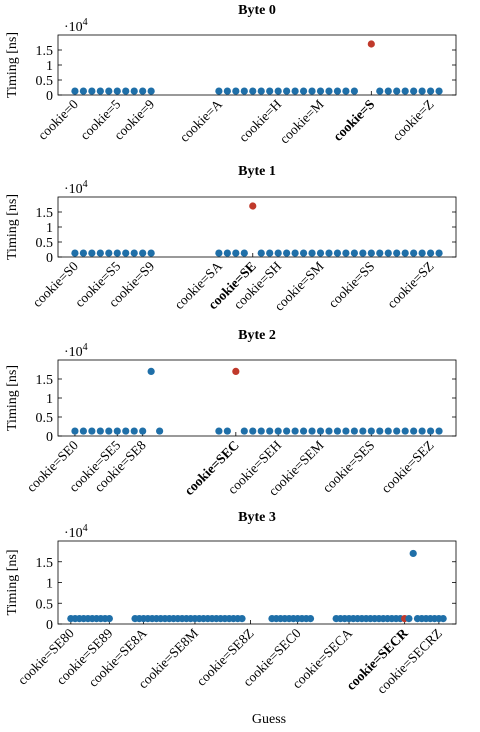 This screenshot has height=732, width=480. I want to click on chart-title: Byte 3, so click(257, 517).